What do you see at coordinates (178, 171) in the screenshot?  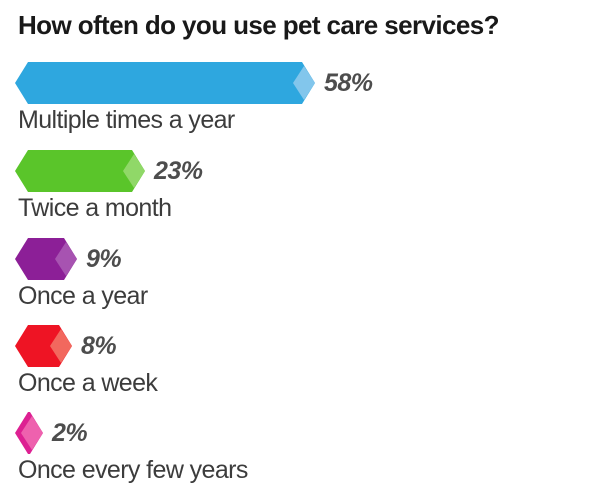 I see `value-label: 23%` at bounding box center [178, 171].